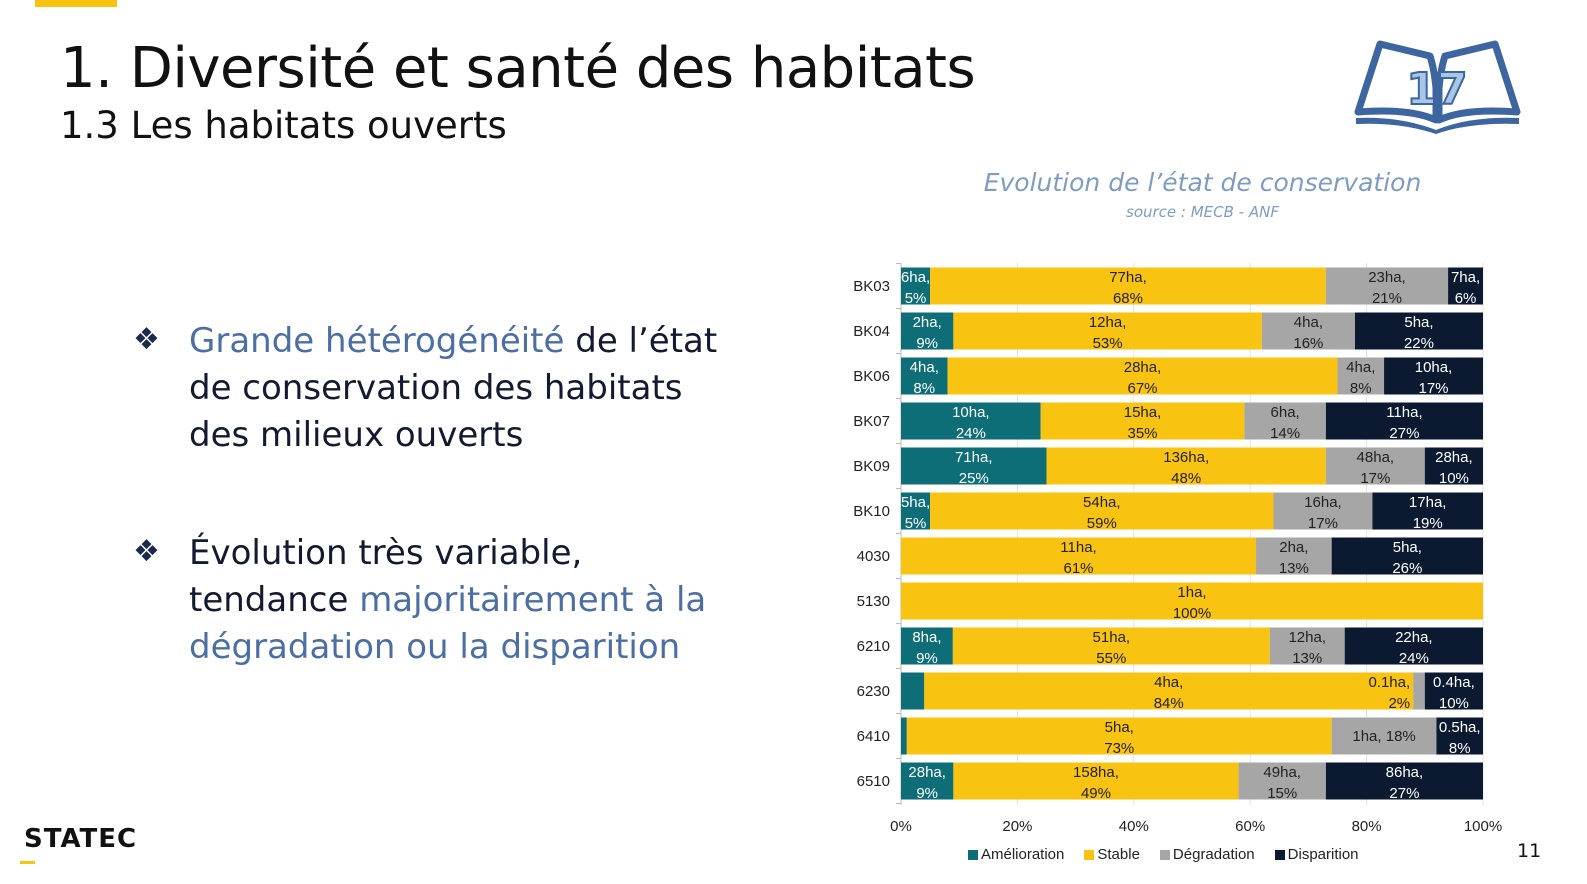 The image size is (1587, 884). Describe the element at coordinates (1202, 212) in the screenshot. I see `chart-source: source : MECB - ANF` at that location.